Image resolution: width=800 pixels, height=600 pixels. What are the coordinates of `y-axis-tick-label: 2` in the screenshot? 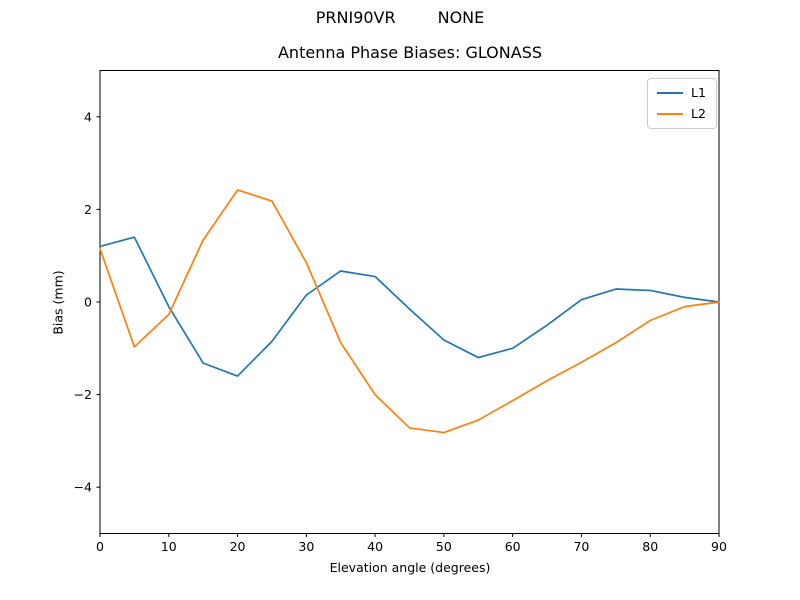 It's located at (88, 209).